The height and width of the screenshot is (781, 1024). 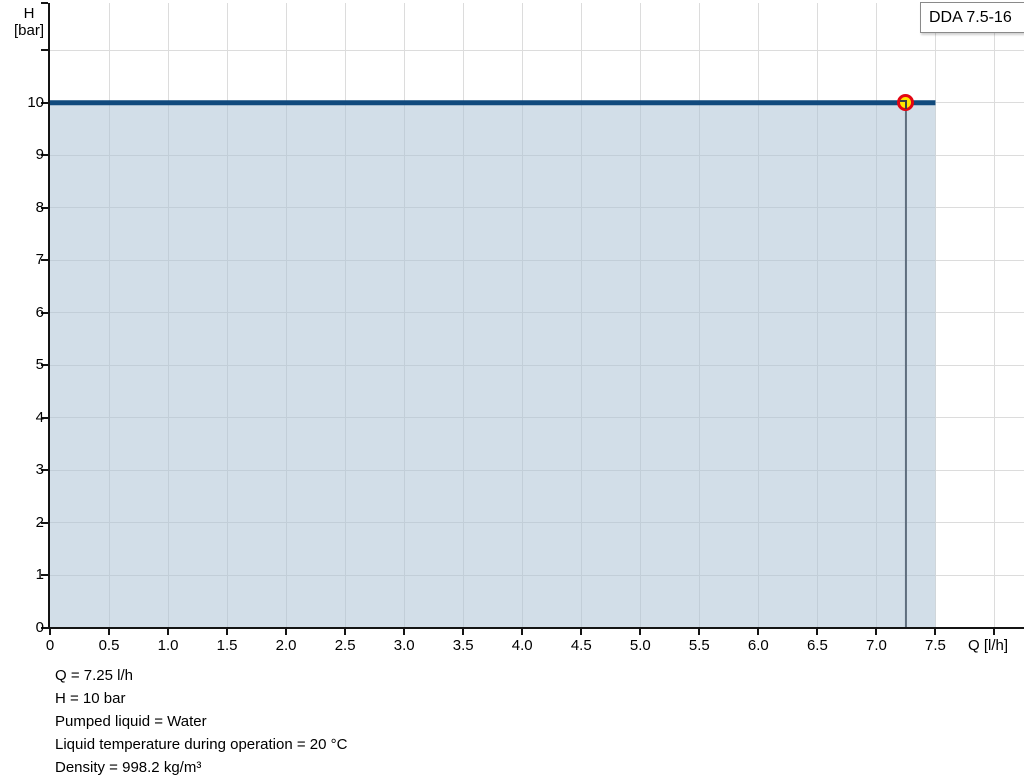 I want to click on y-tick-label: 6, so click(x=39, y=312).